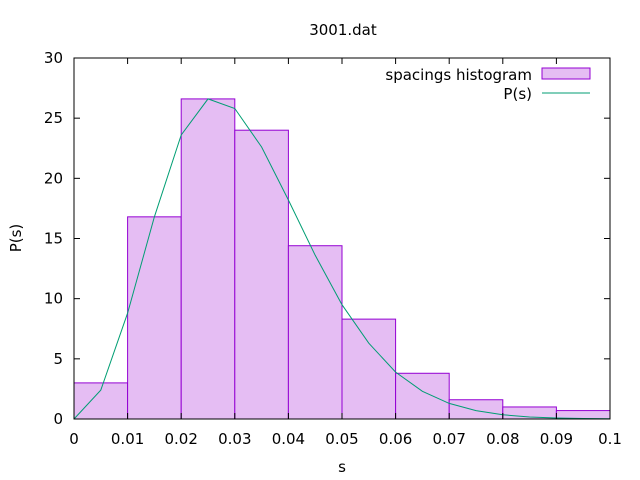 This screenshot has height=480, width=640. Describe the element at coordinates (343, 30) in the screenshot. I see `chart-title: 3001.dat` at that location.